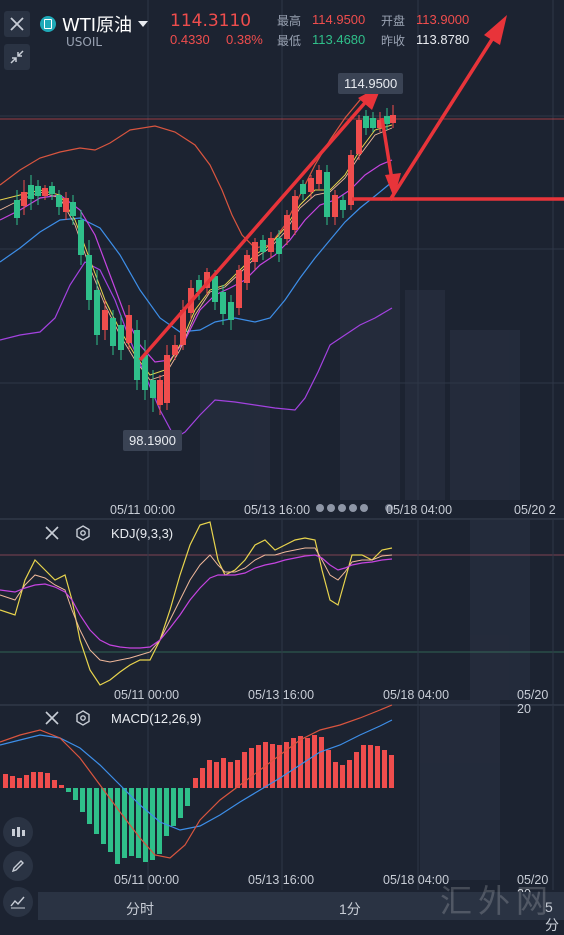 This screenshot has width=564, height=935. What do you see at coordinates (152, 440) in the screenshot?
I see `low-price-marker: 98.1900` at bounding box center [152, 440].